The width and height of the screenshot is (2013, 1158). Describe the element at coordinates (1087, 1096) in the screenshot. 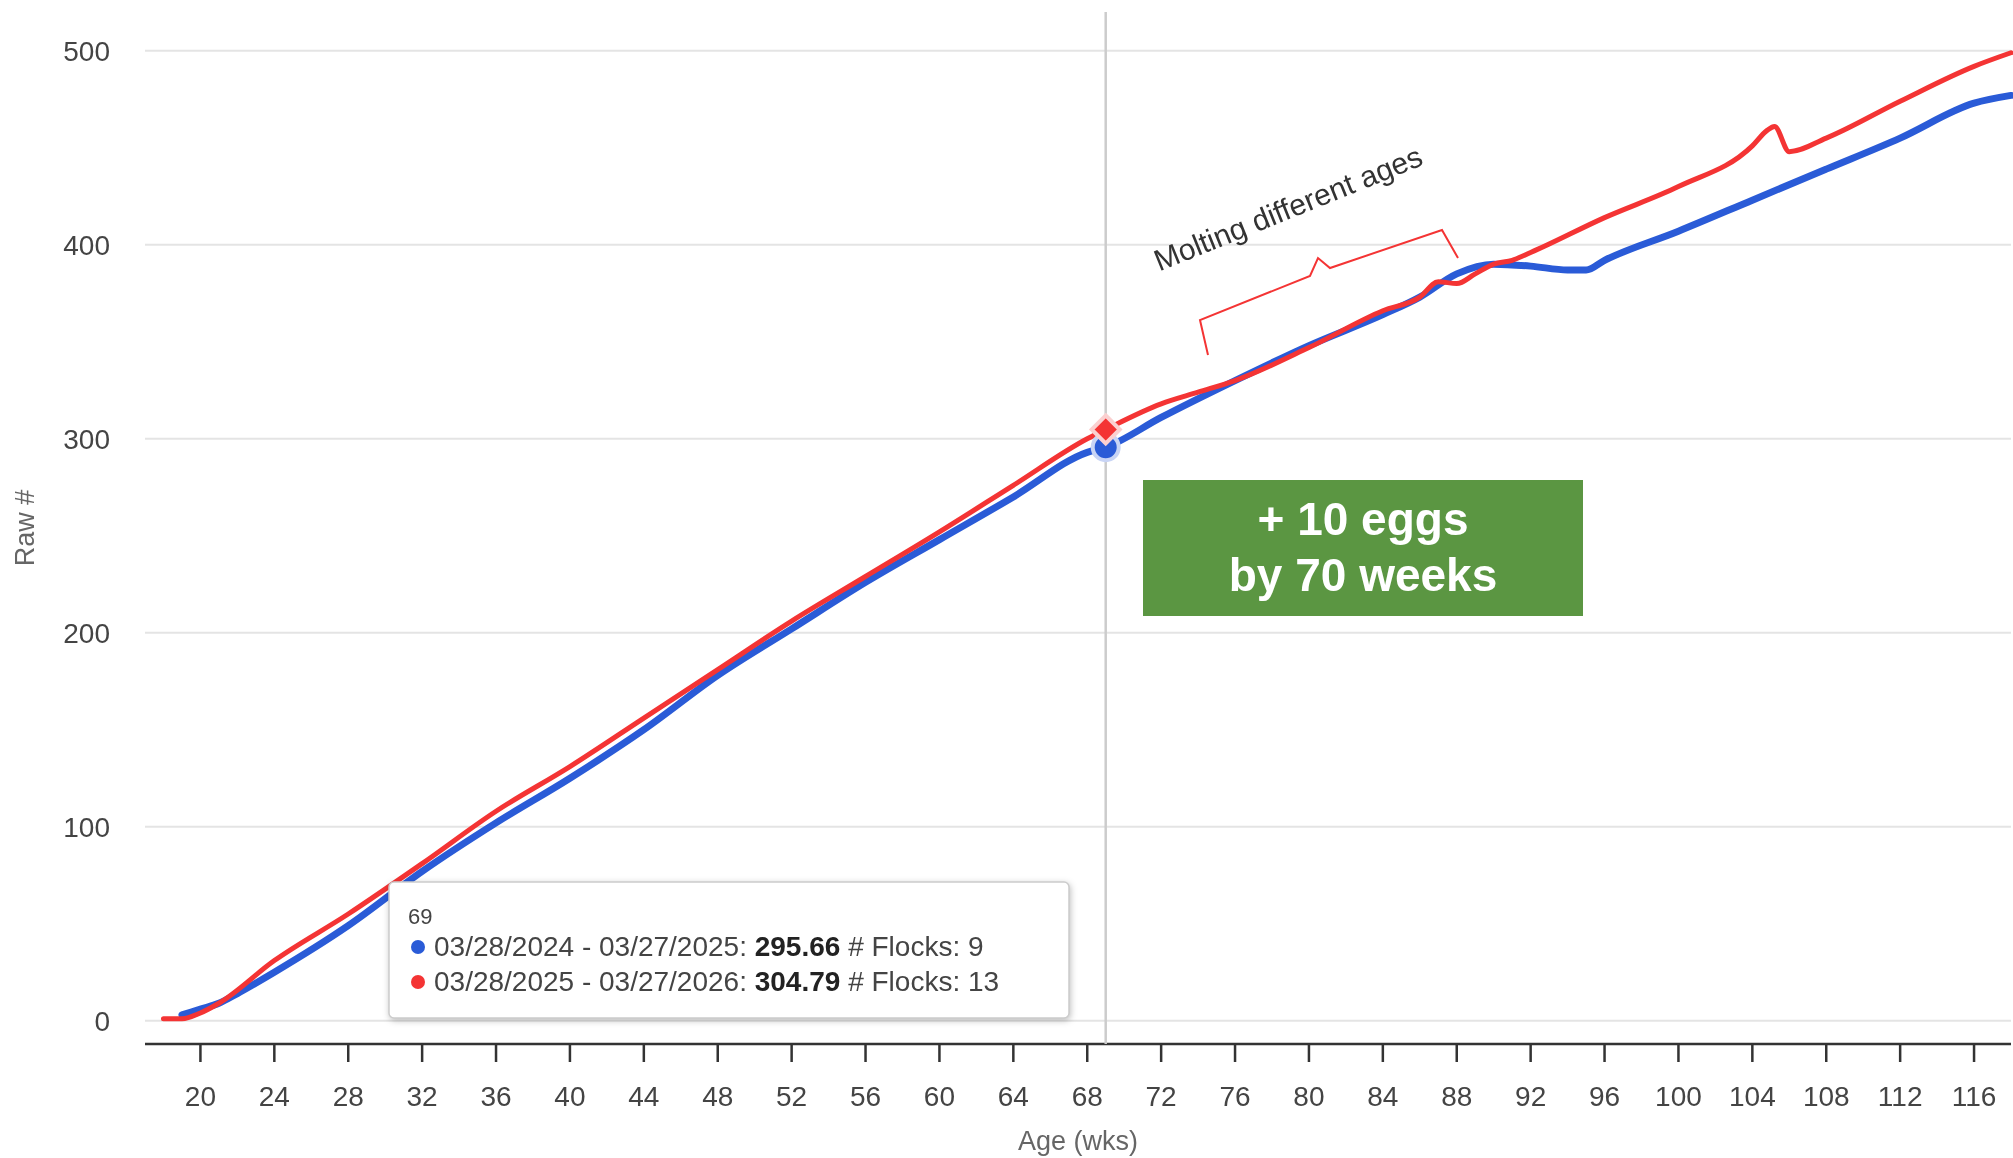

I see `x-tick-label: 68` at that location.